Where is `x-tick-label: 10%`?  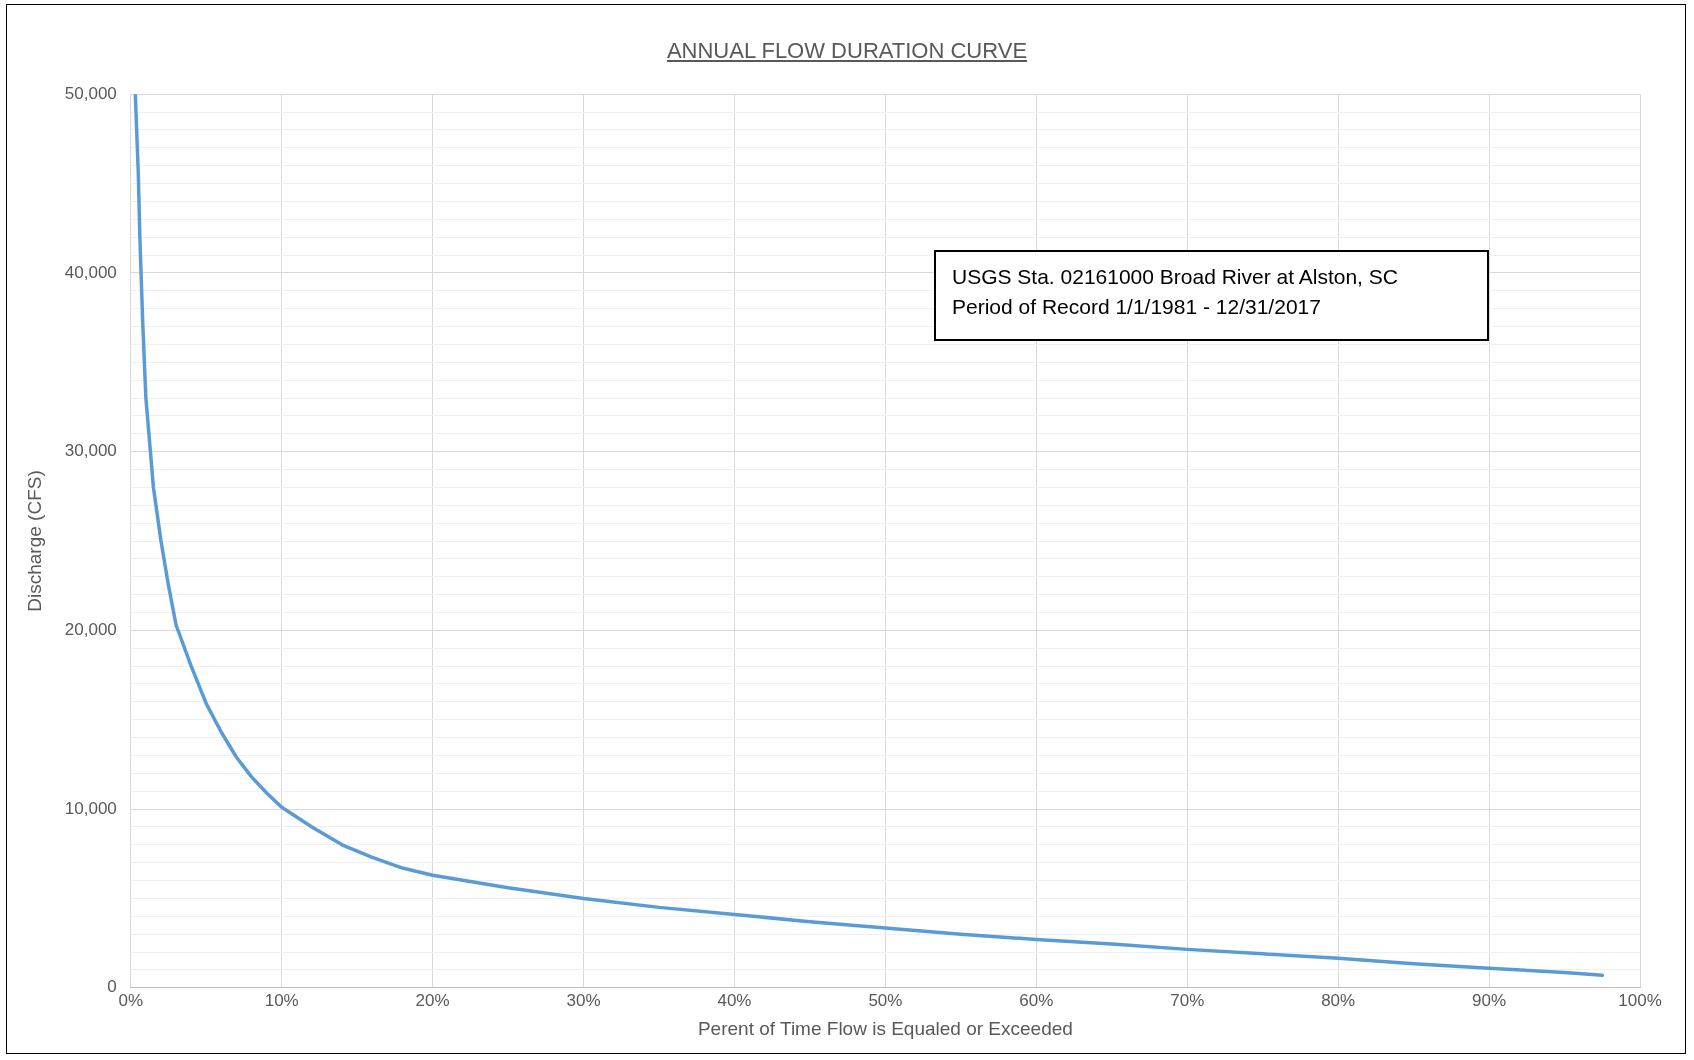 x-tick-label: 10% is located at coordinates (281, 1000).